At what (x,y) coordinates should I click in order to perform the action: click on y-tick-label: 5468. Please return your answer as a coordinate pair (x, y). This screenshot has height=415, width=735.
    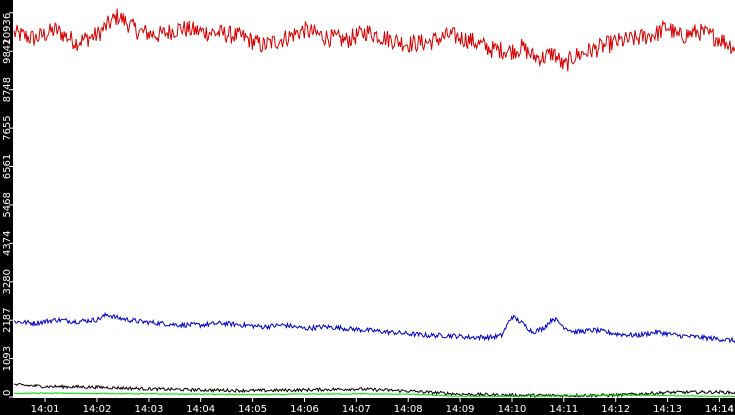
    Looking at the image, I should click on (7, 204).